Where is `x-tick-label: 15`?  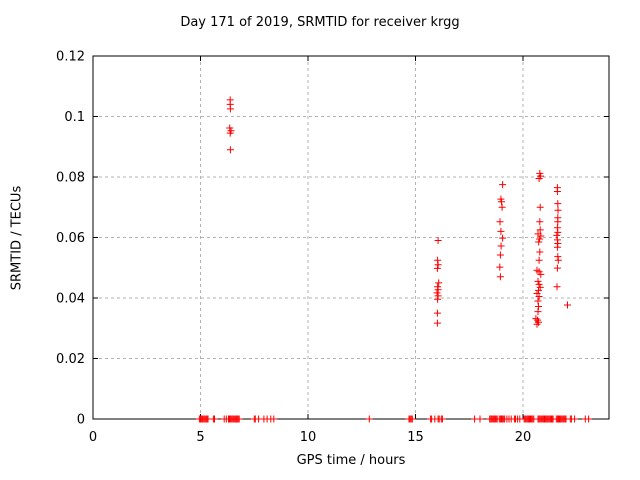
x-tick-label: 15 is located at coordinates (415, 437).